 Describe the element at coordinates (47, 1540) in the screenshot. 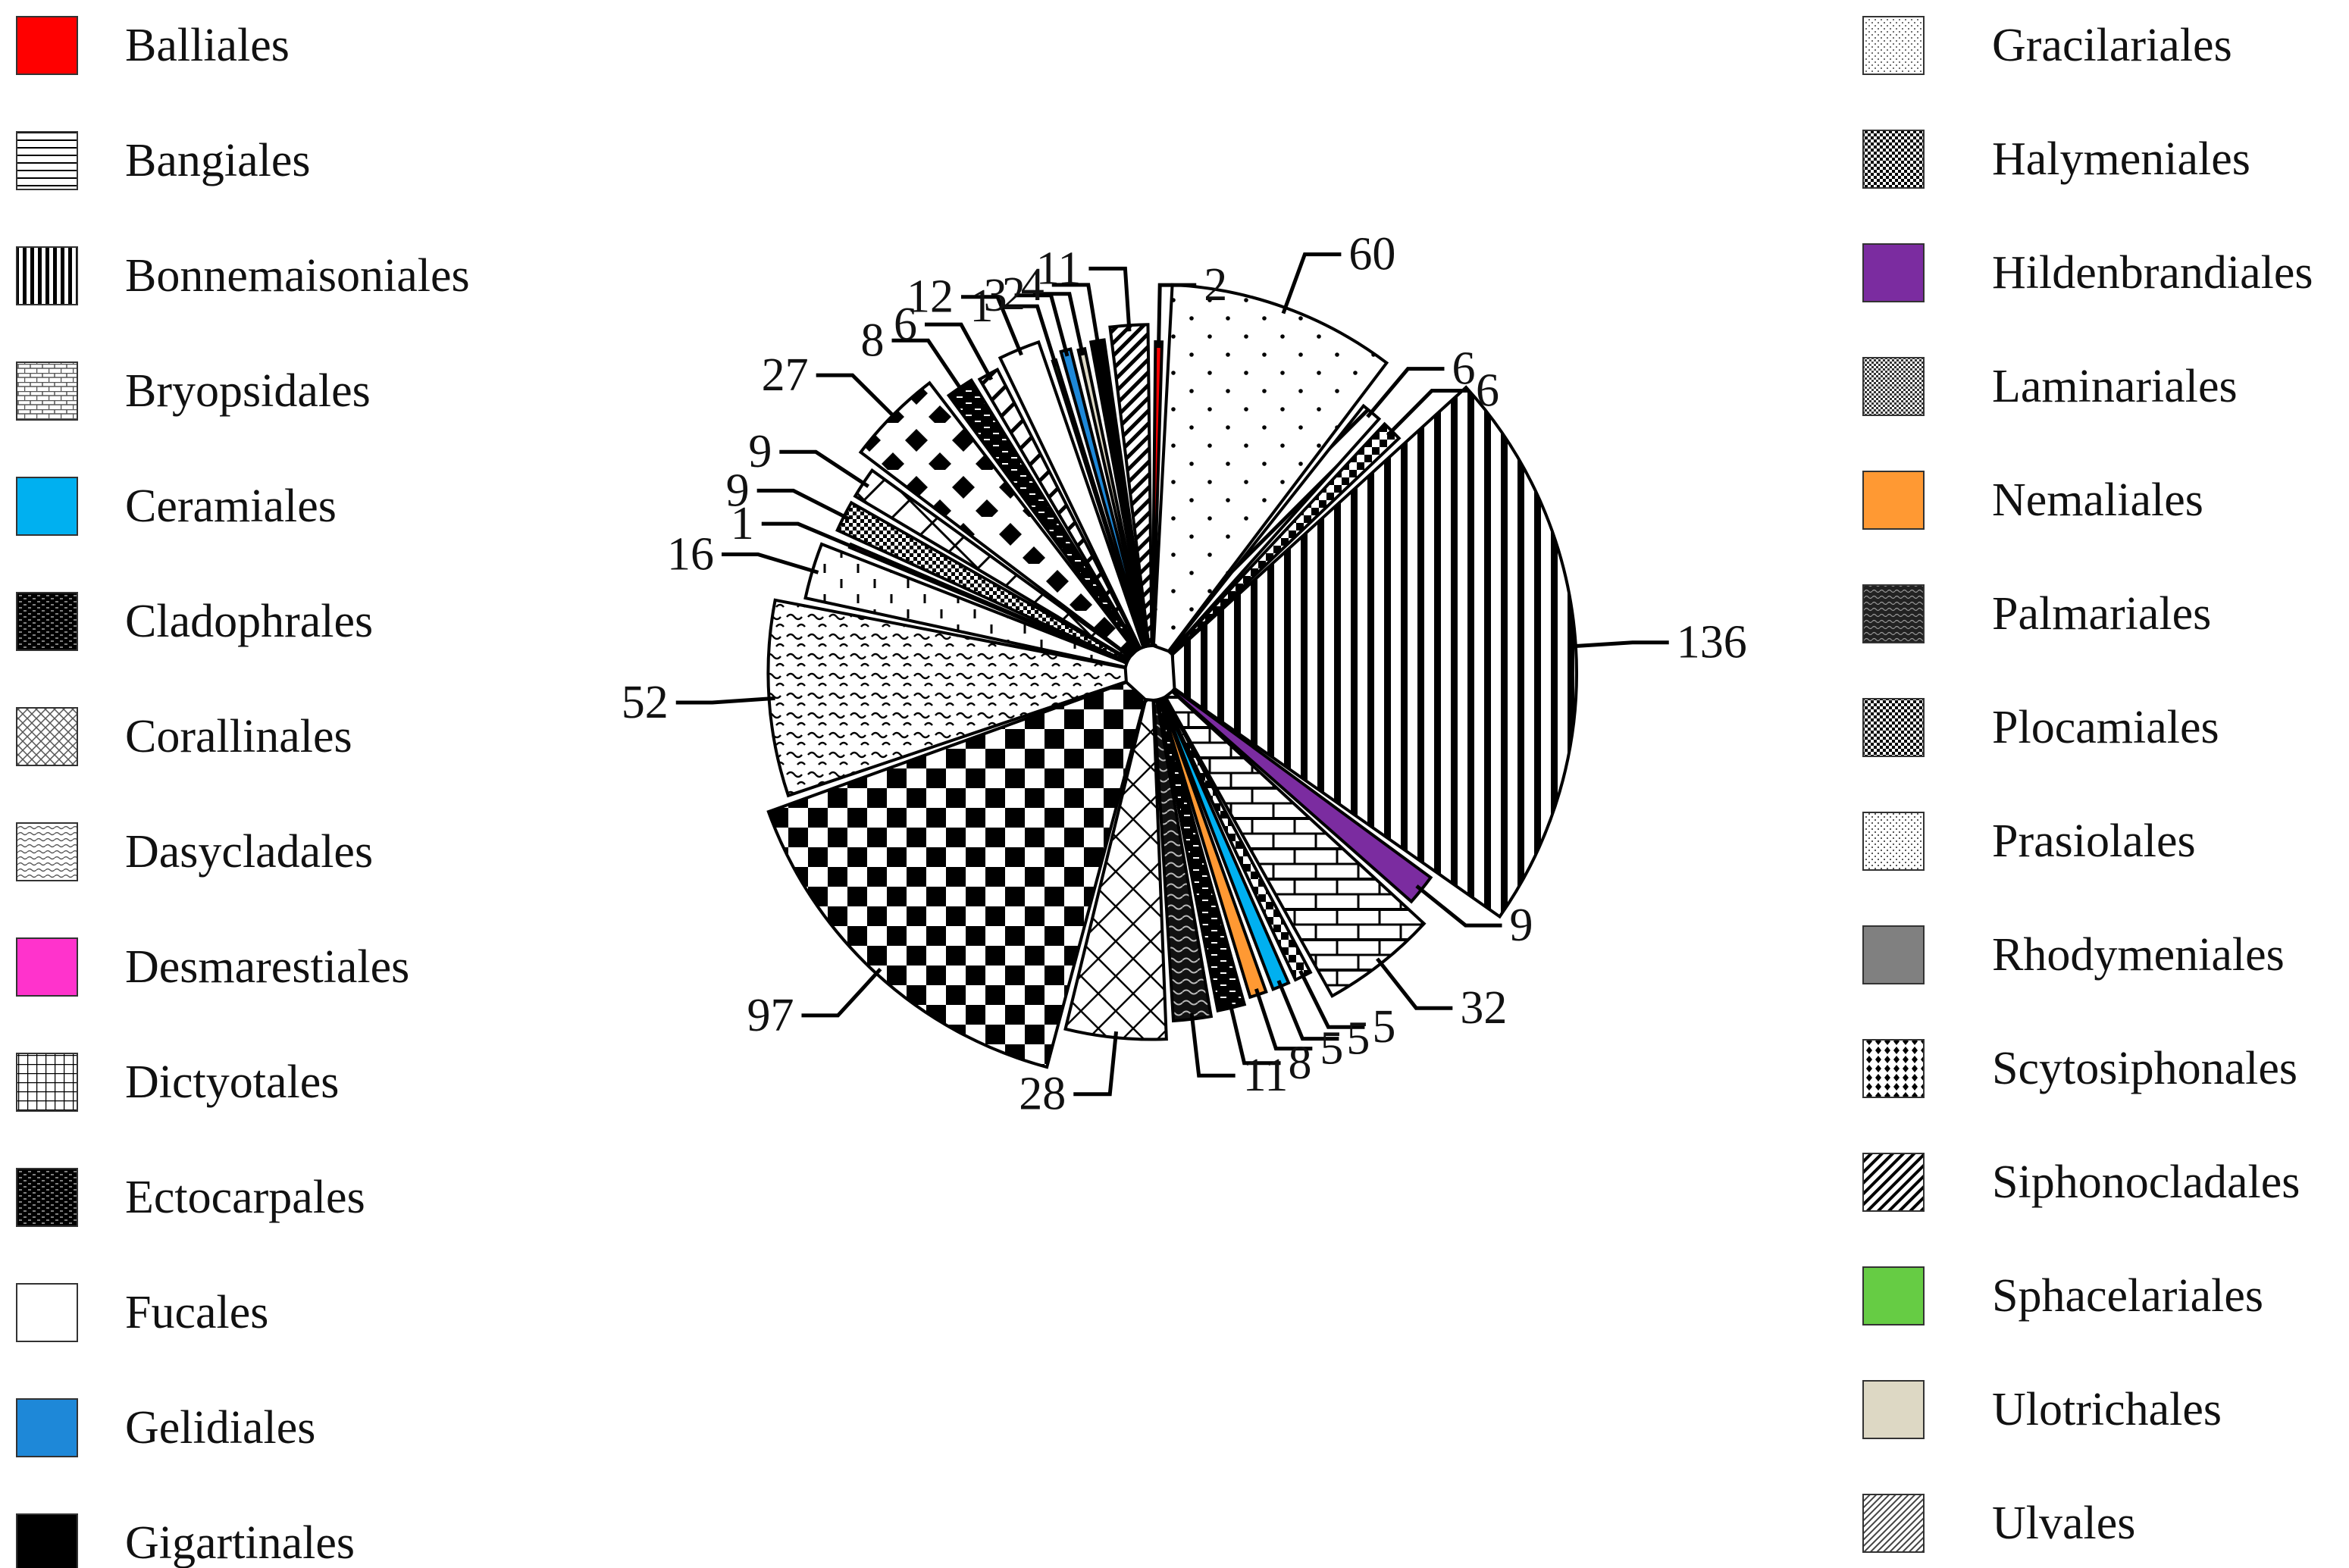

I see `legend-swatch-gigartinales` at that location.